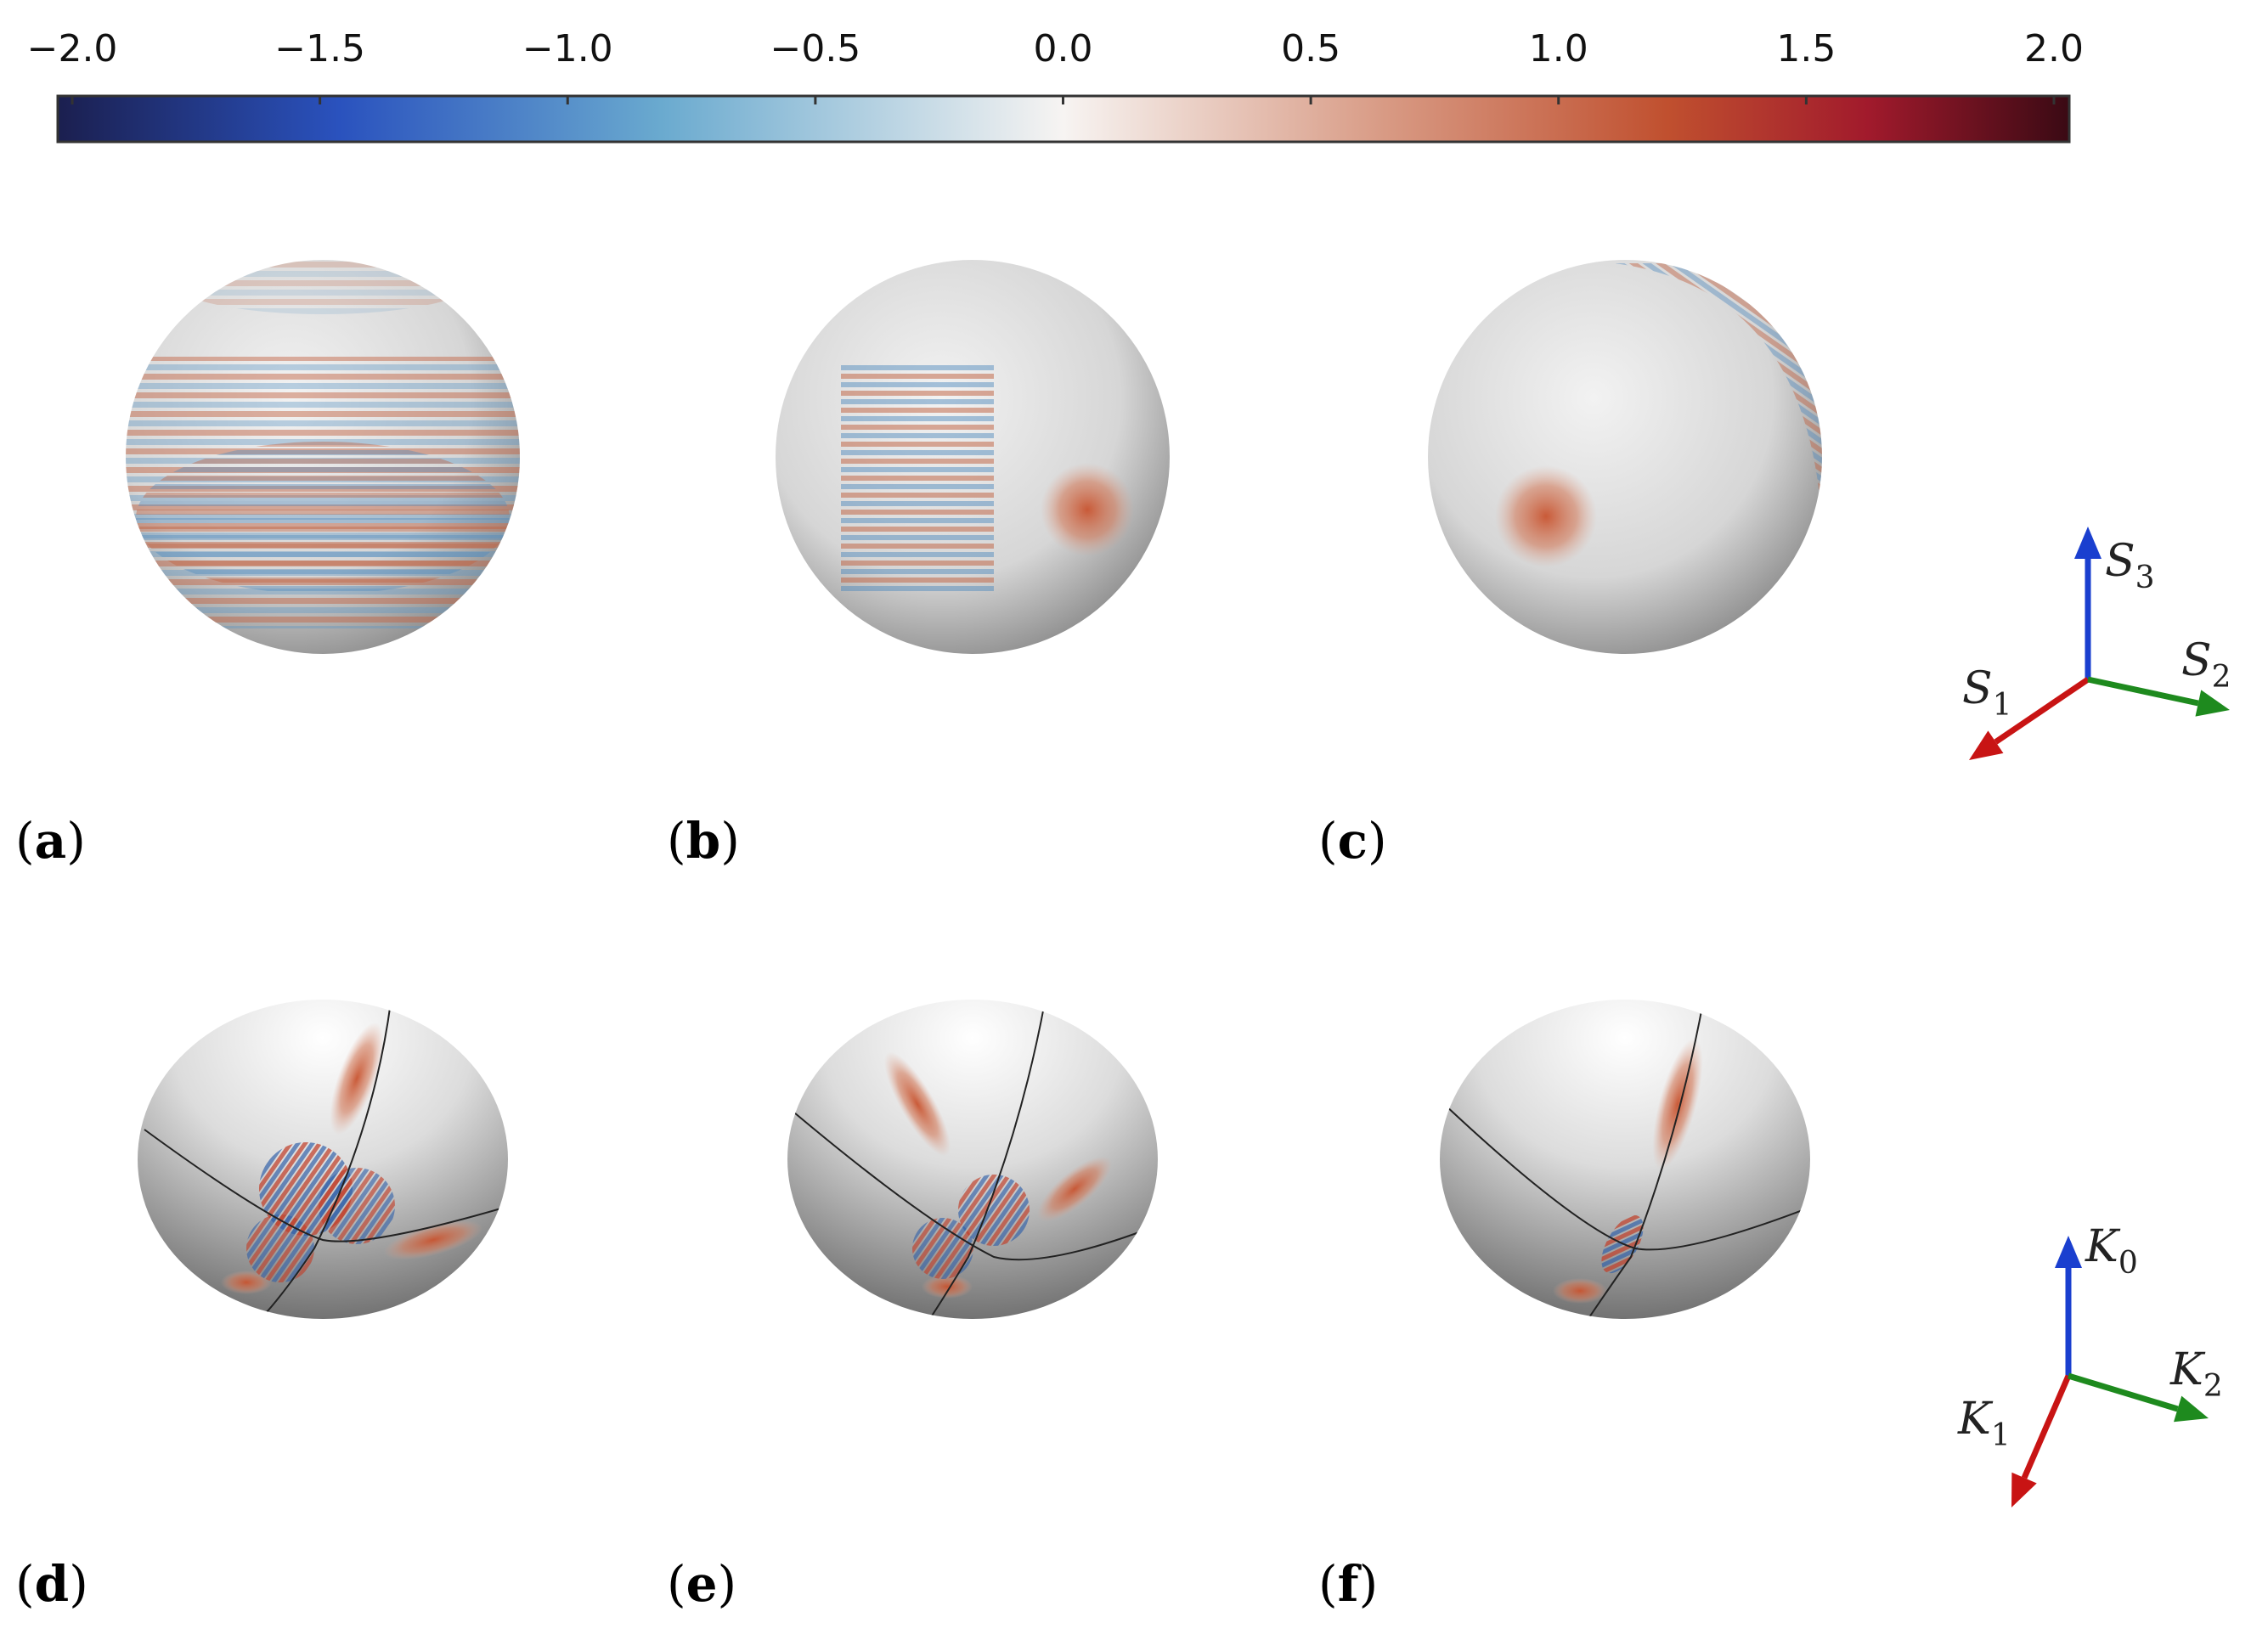 This screenshot has width=2268, height=1634. Describe the element at coordinates (973, 457) in the screenshot. I see `sphere-b` at that location.